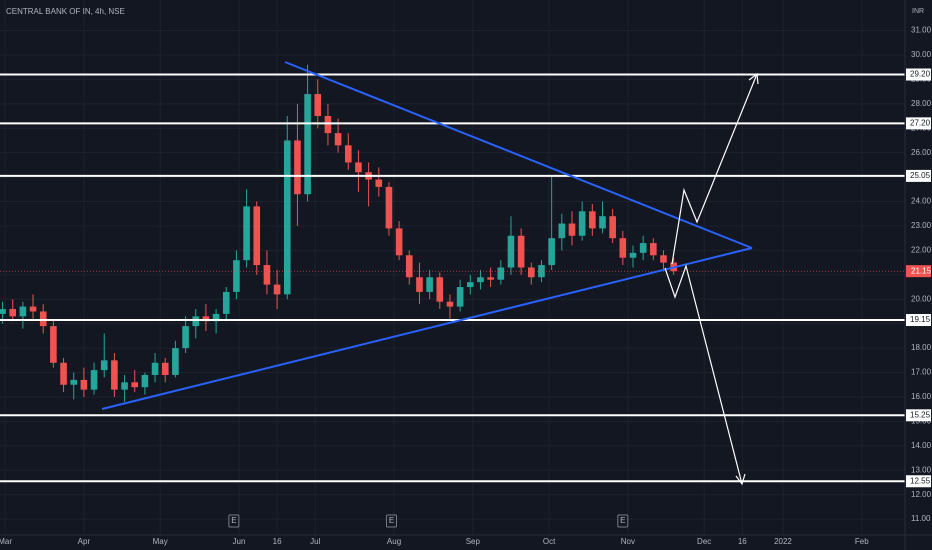  What do you see at coordinates (921, 518) in the screenshot?
I see `y-tick-label: 11.00` at bounding box center [921, 518].